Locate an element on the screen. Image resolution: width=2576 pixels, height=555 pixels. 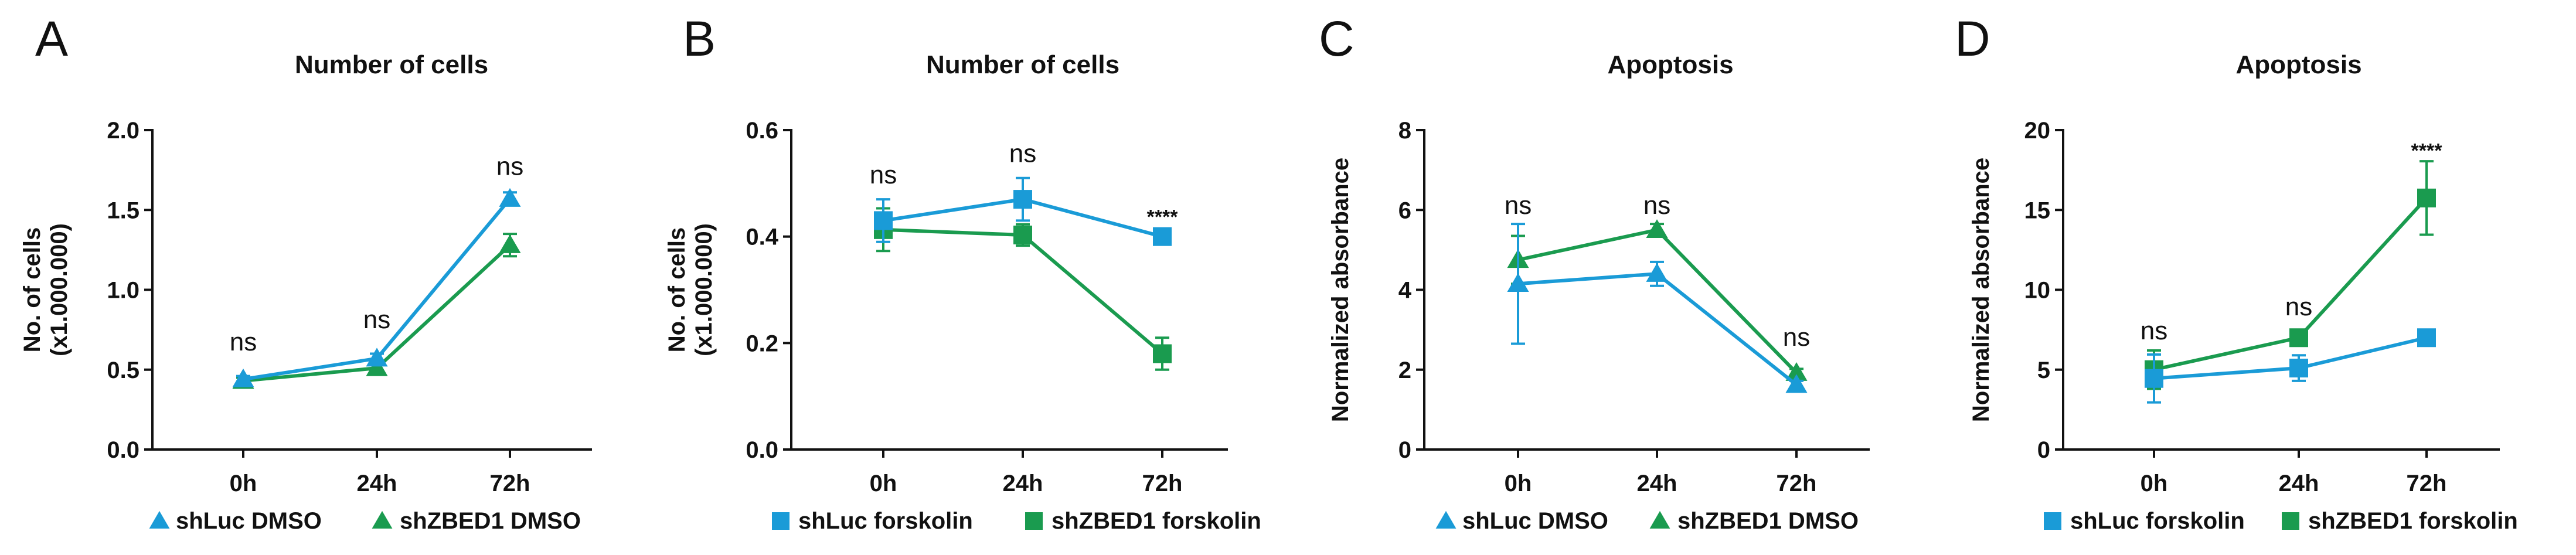
y-tick-label: 2.0 is located at coordinates (123, 131).